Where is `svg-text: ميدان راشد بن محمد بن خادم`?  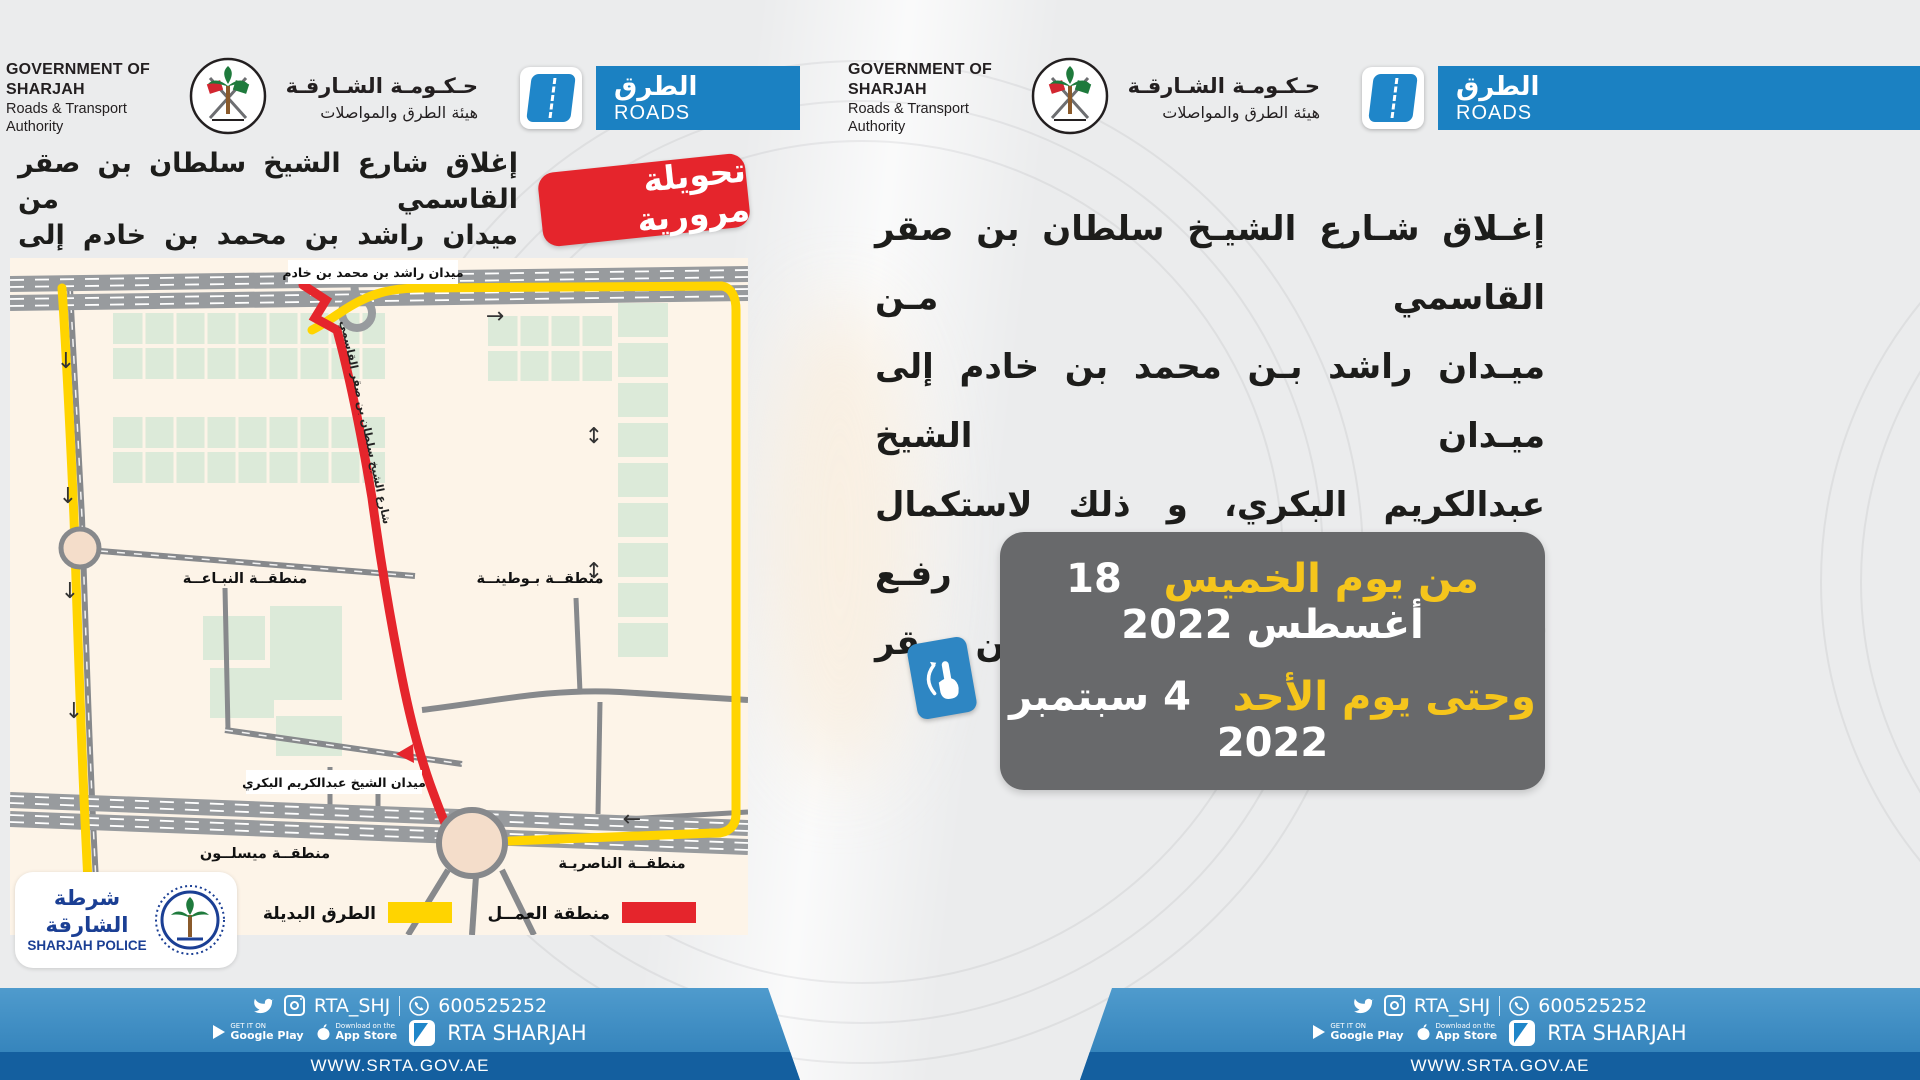
svg-text: ميدان راشد بن محمد بن خادم is located at coordinates (372, 273).